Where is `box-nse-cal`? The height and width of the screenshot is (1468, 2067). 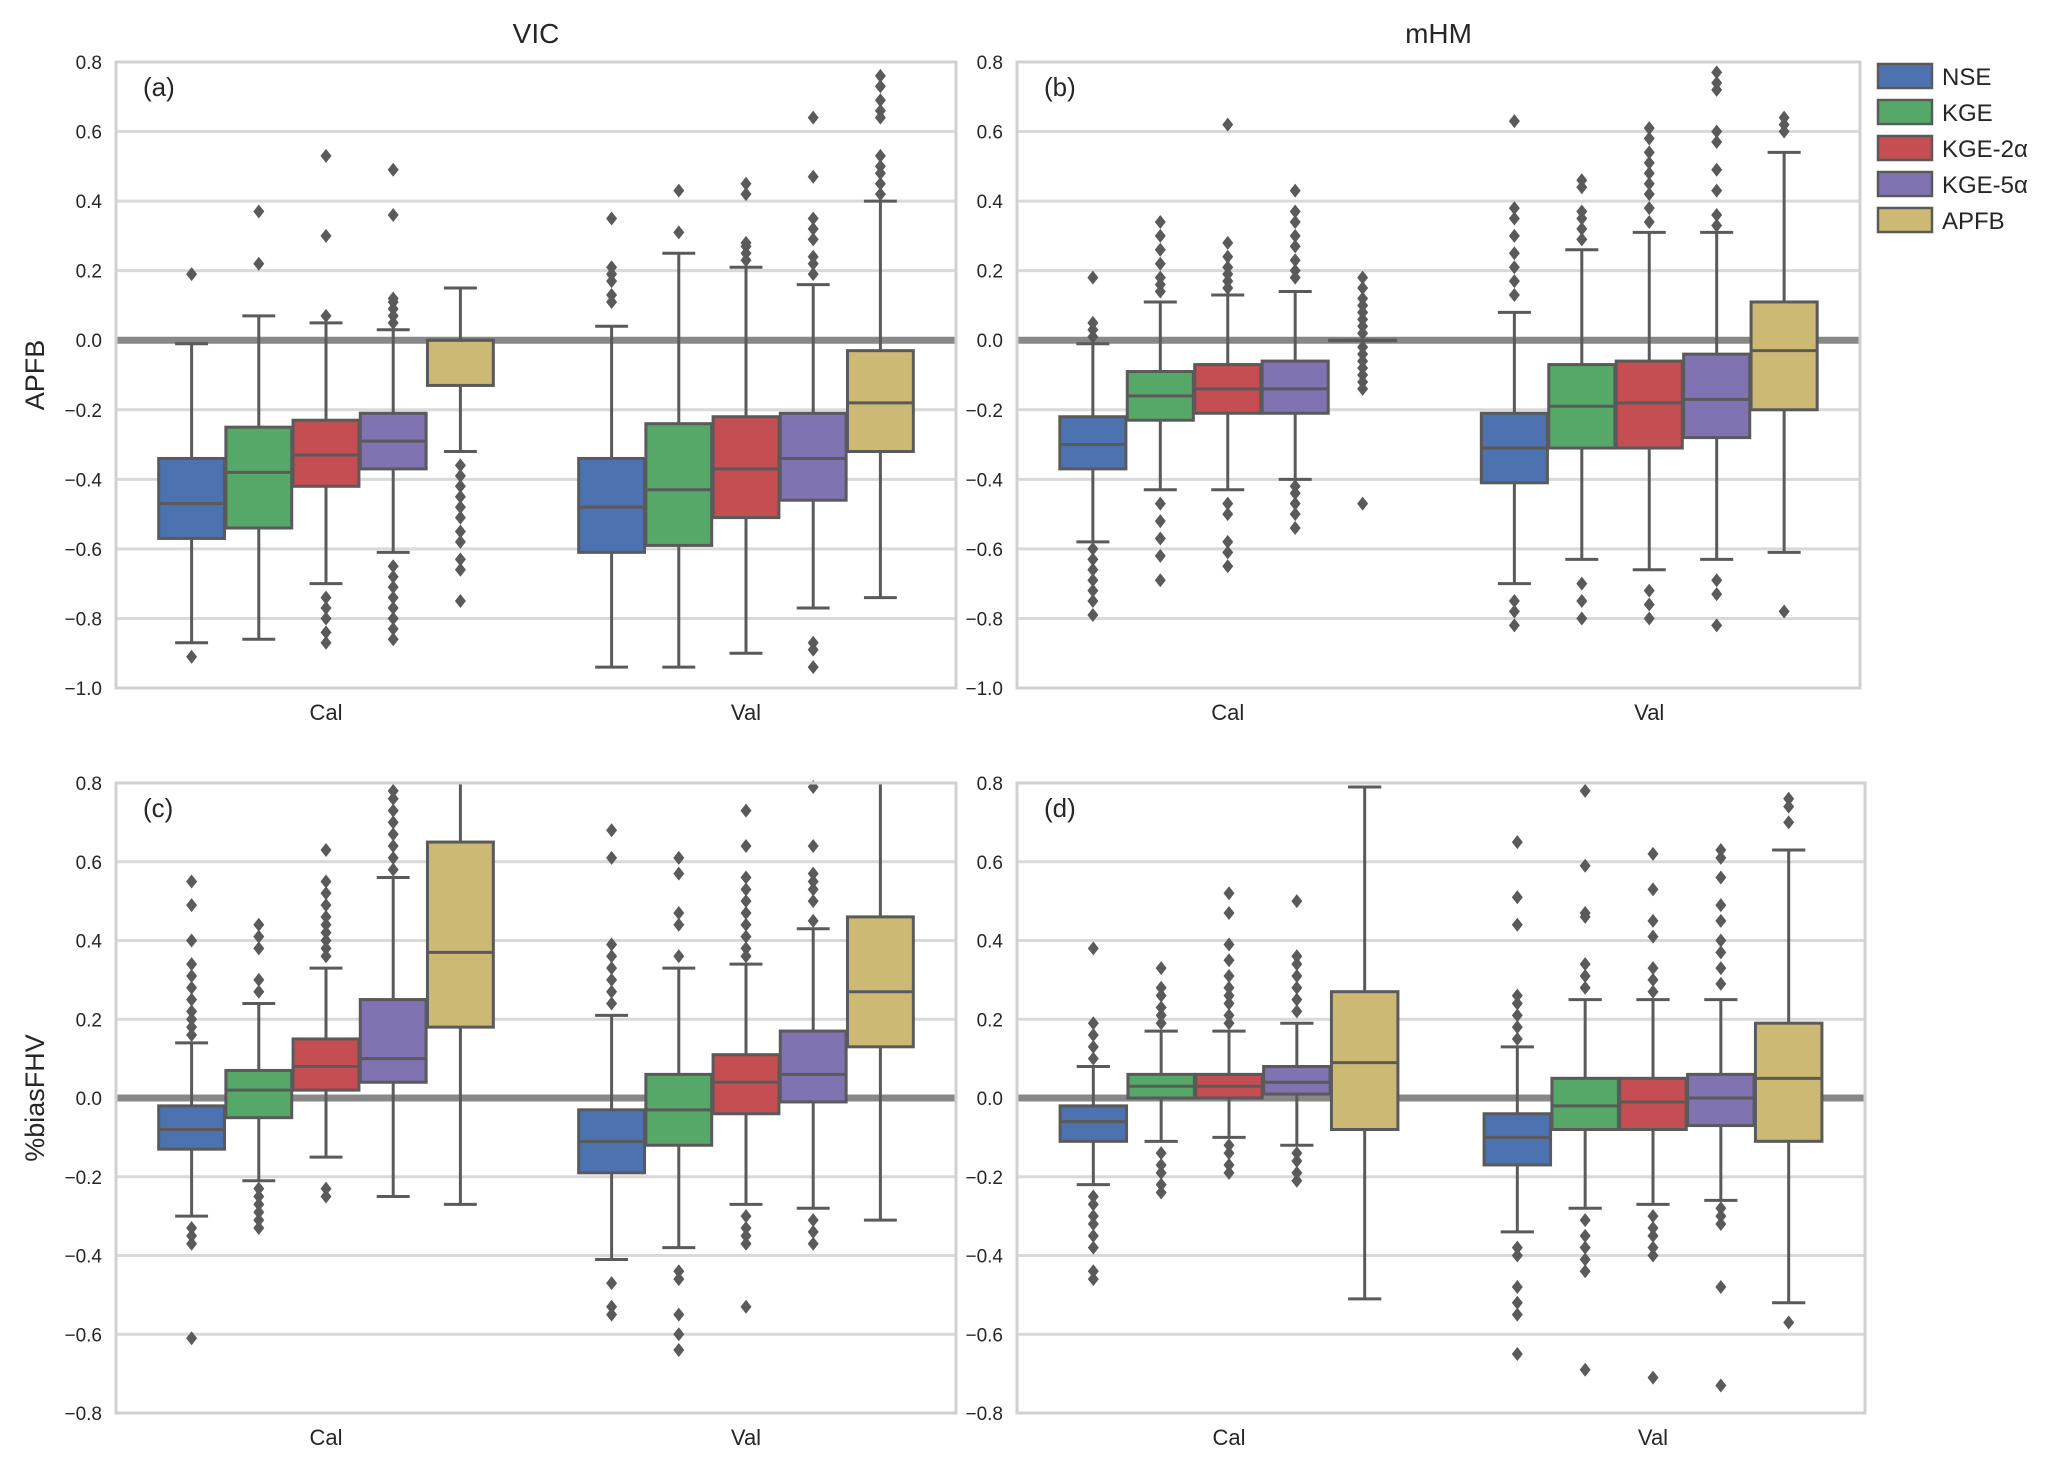 box-nse-cal is located at coordinates (192, 465).